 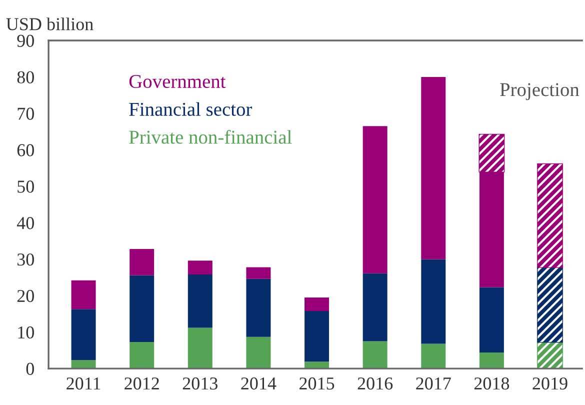 What do you see at coordinates (25, 223) in the screenshot?
I see `y-tick-label: 40` at bounding box center [25, 223].